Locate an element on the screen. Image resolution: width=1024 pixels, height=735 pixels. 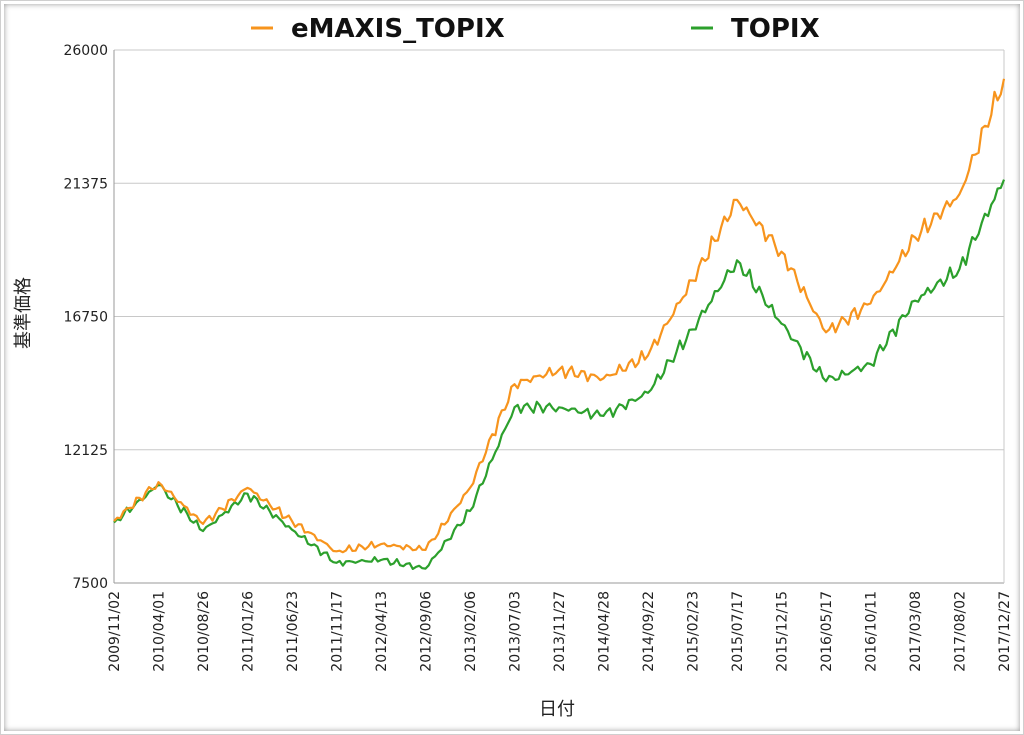
x-tick-label: 2013/11/27 is located at coordinates (560, 631).